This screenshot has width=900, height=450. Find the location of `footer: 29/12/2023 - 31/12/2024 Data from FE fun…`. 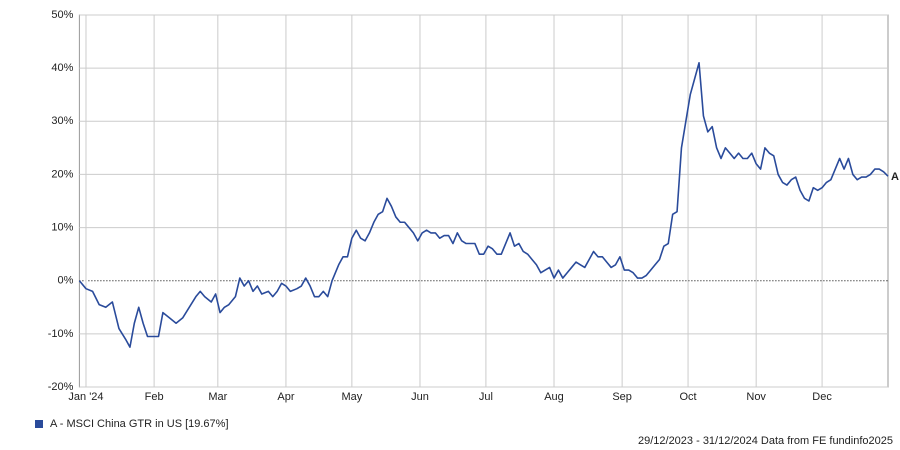

footer: 29/12/2023 - 31/12/2024 Data from FE fun… is located at coordinates (765, 441).